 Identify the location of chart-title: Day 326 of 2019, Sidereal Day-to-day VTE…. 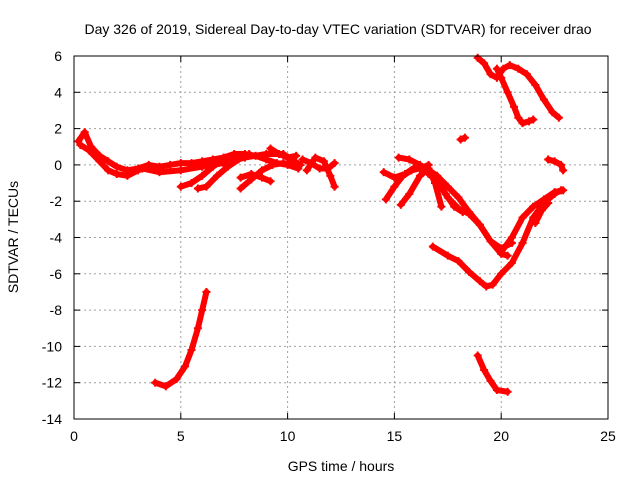
(337, 29).